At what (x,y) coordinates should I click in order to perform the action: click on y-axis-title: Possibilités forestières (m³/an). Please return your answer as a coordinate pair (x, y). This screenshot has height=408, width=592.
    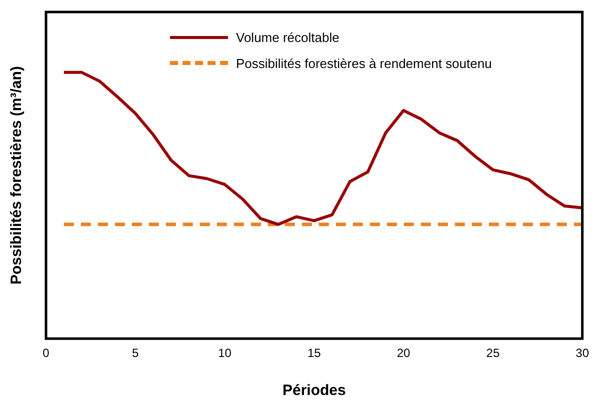
    Looking at the image, I should click on (17, 175).